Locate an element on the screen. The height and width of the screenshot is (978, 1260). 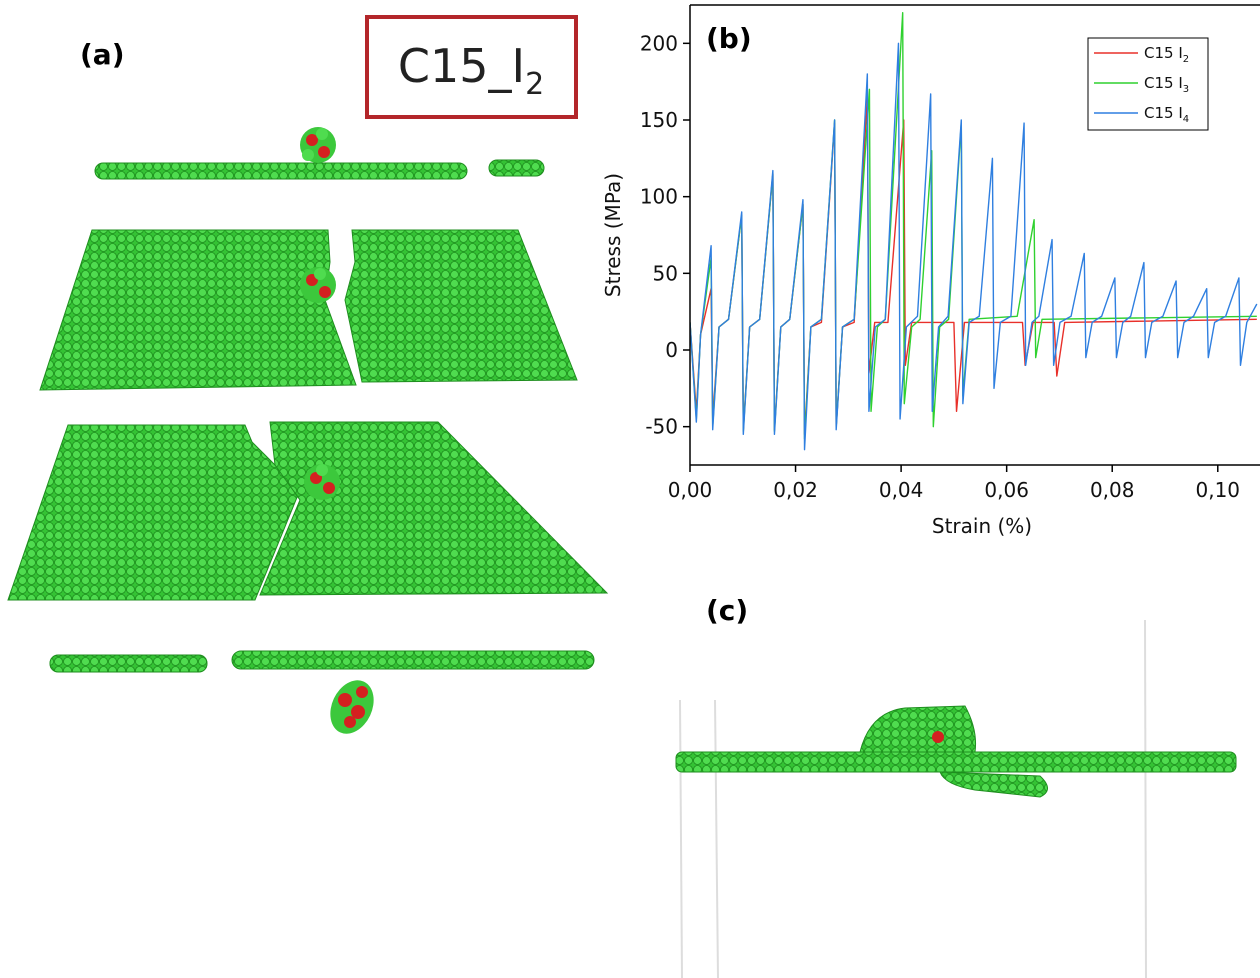
panel-label: (a) is located at coordinates (102, 54).